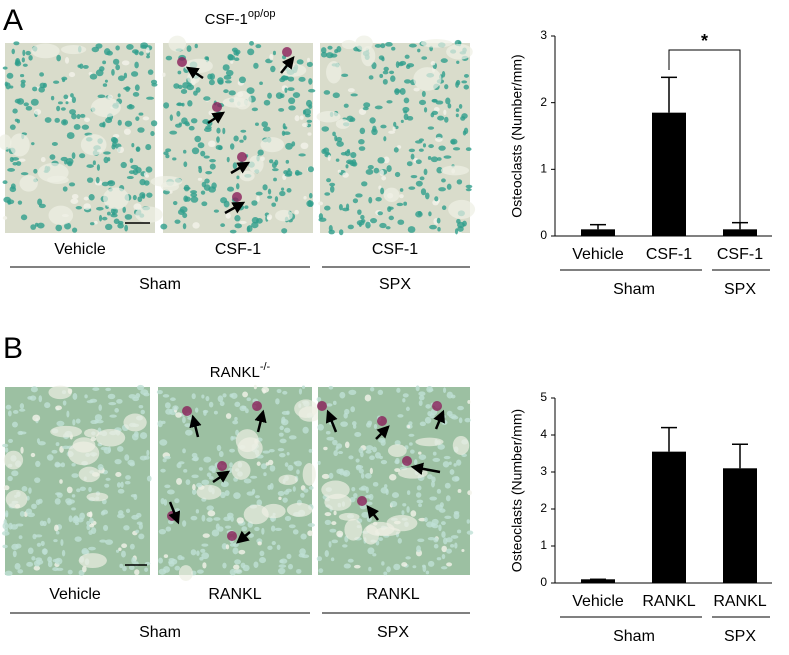 The width and height of the screenshot is (789, 655). Describe the element at coordinates (80, 138) in the screenshot. I see `micrograph-bg` at that location.